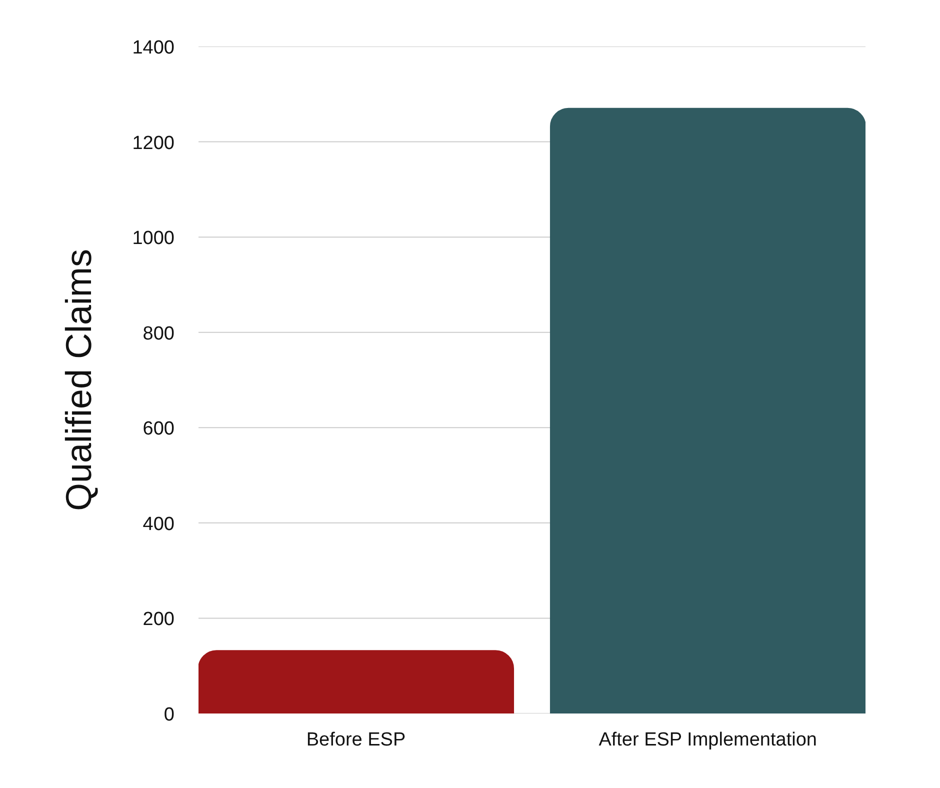 Image resolution: width=940 pixels, height=788 pixels. What do you see at coordinates (356, 740) in the screenshot?
I see `x-tick-label: Before ESP` at bounding box center [356, 740].